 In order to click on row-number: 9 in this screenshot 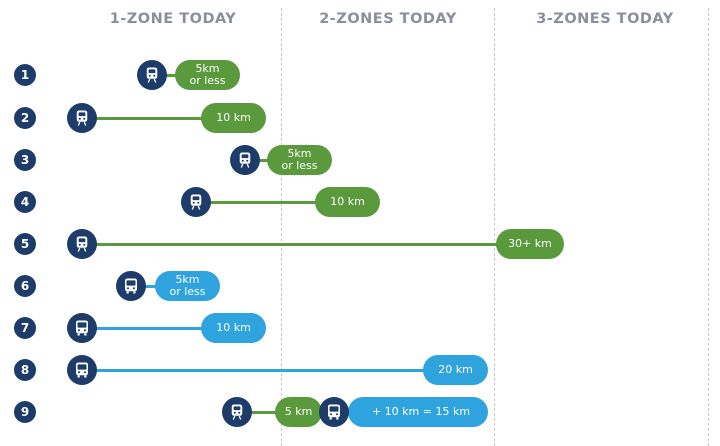, I will do `click(25, 412)`.